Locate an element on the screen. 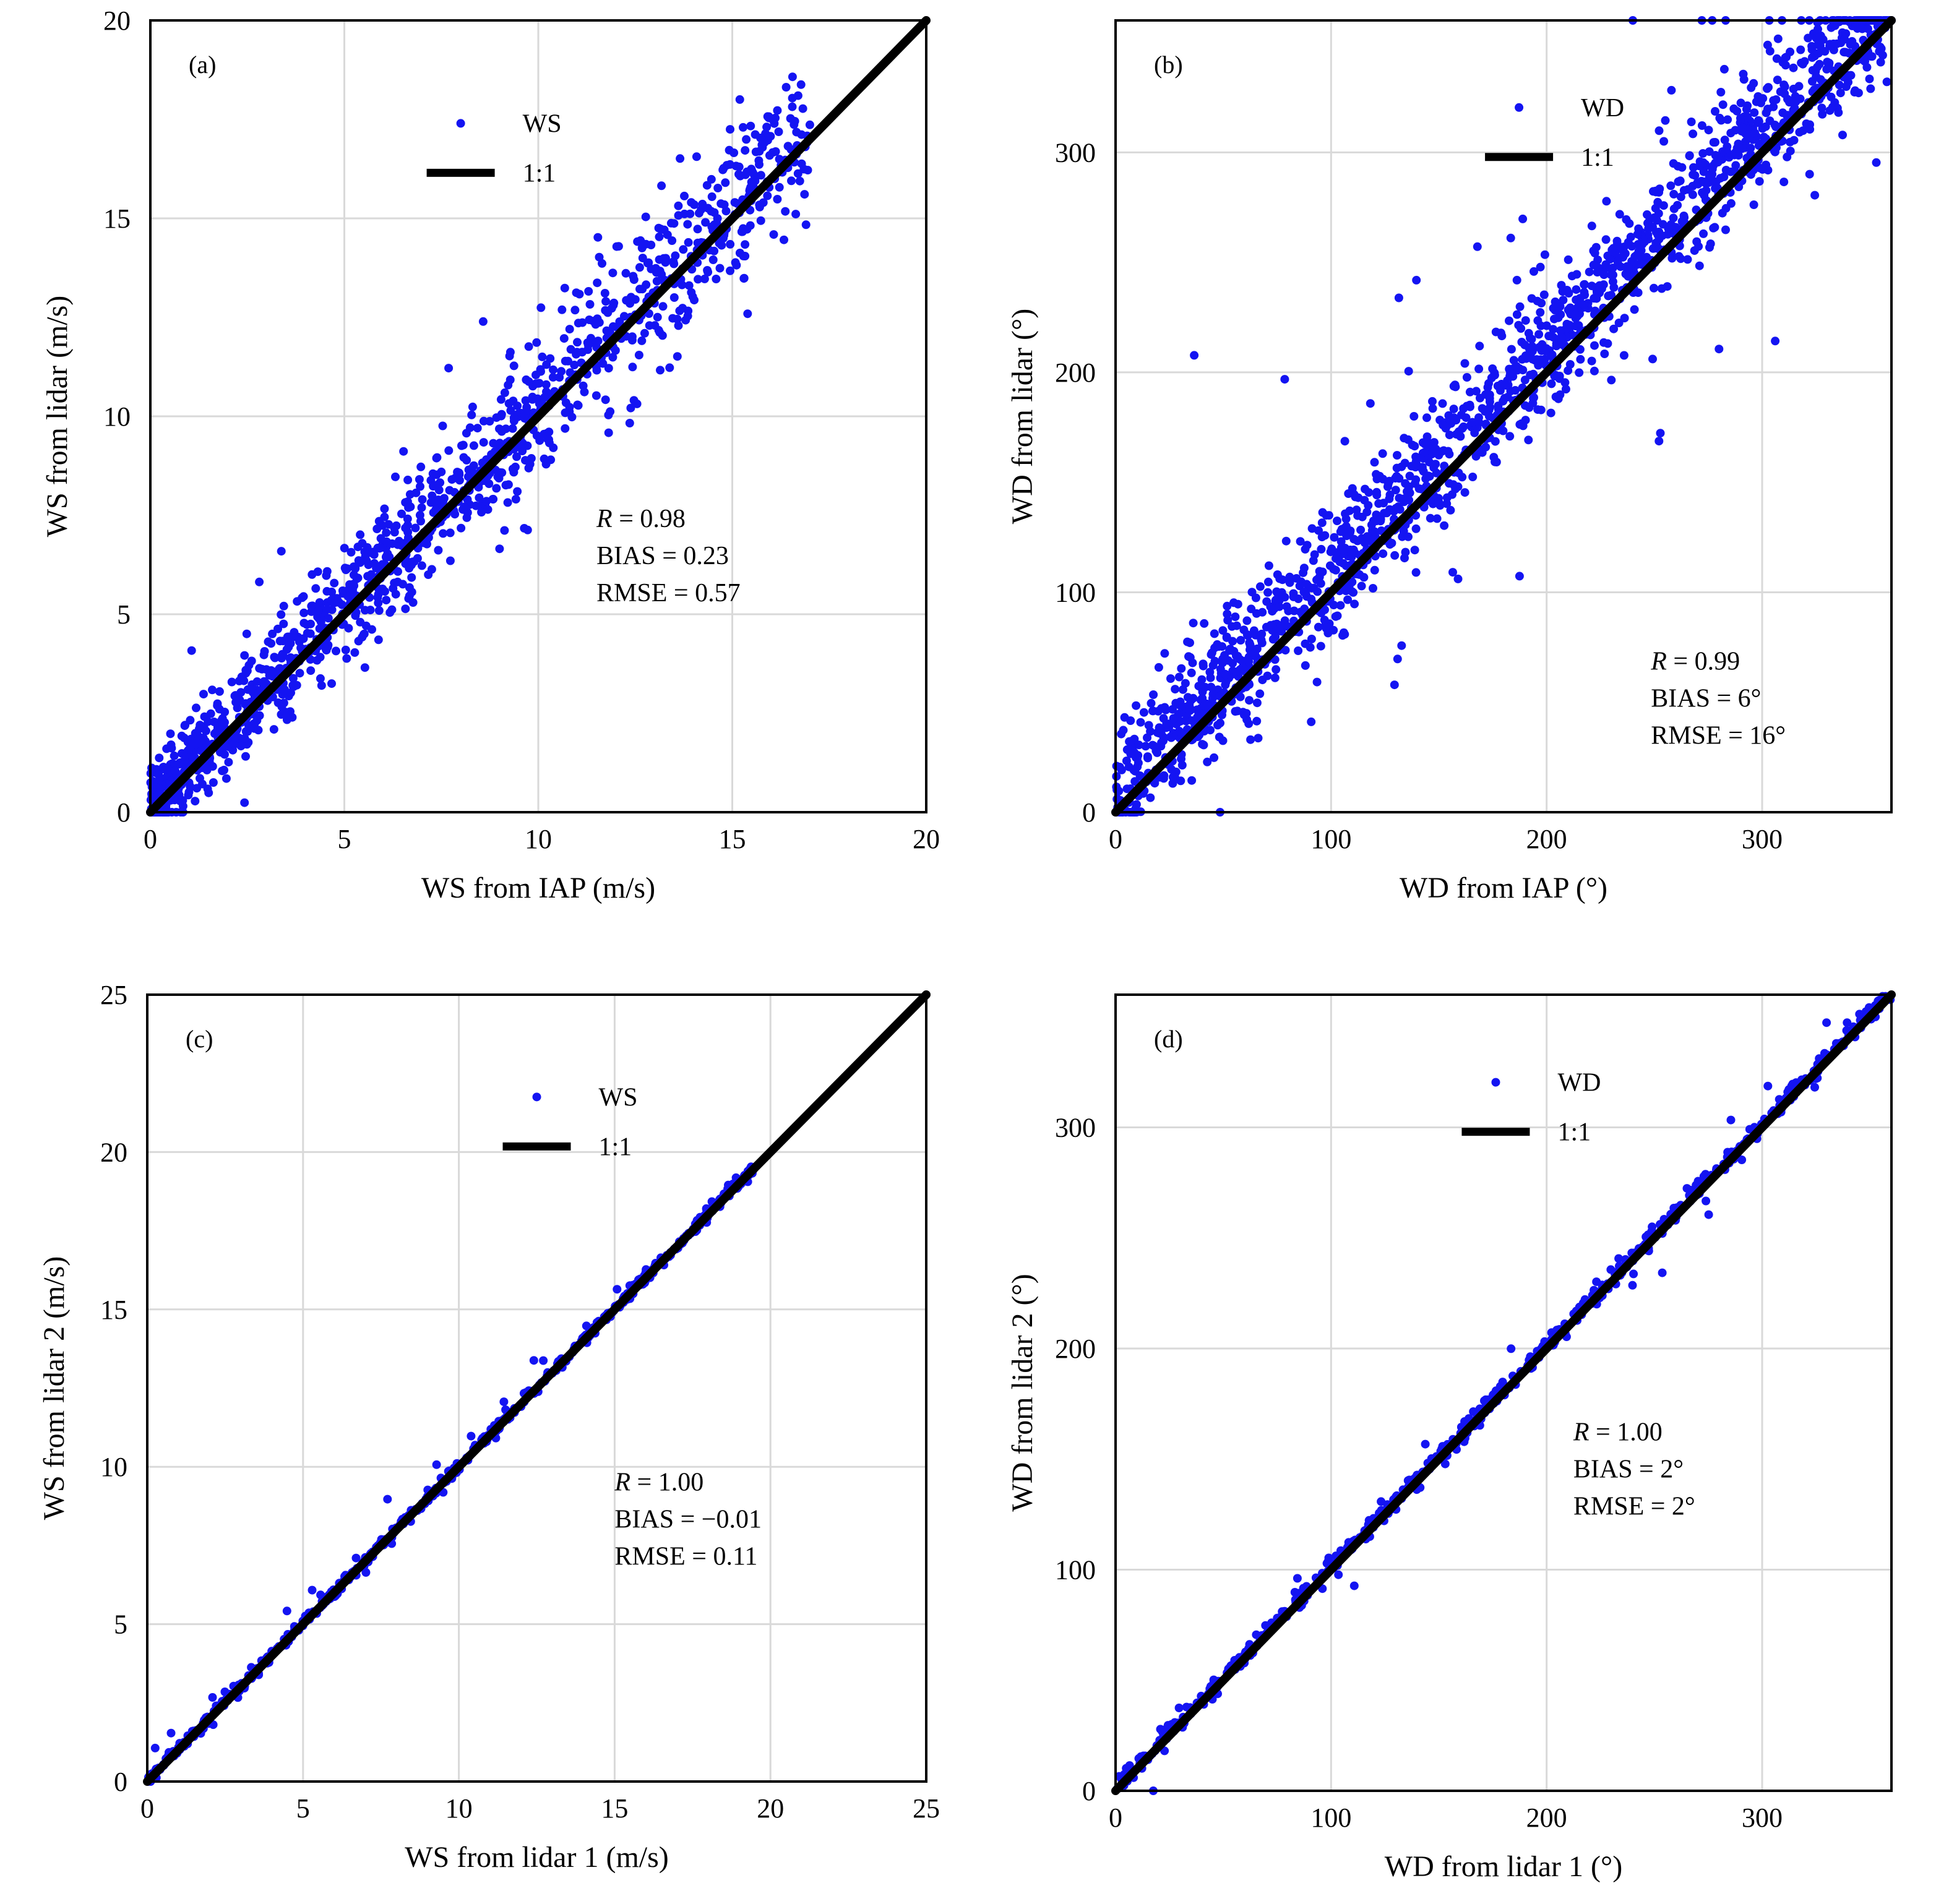  y-tick-label: 15 is located at coordinates (117, 219).